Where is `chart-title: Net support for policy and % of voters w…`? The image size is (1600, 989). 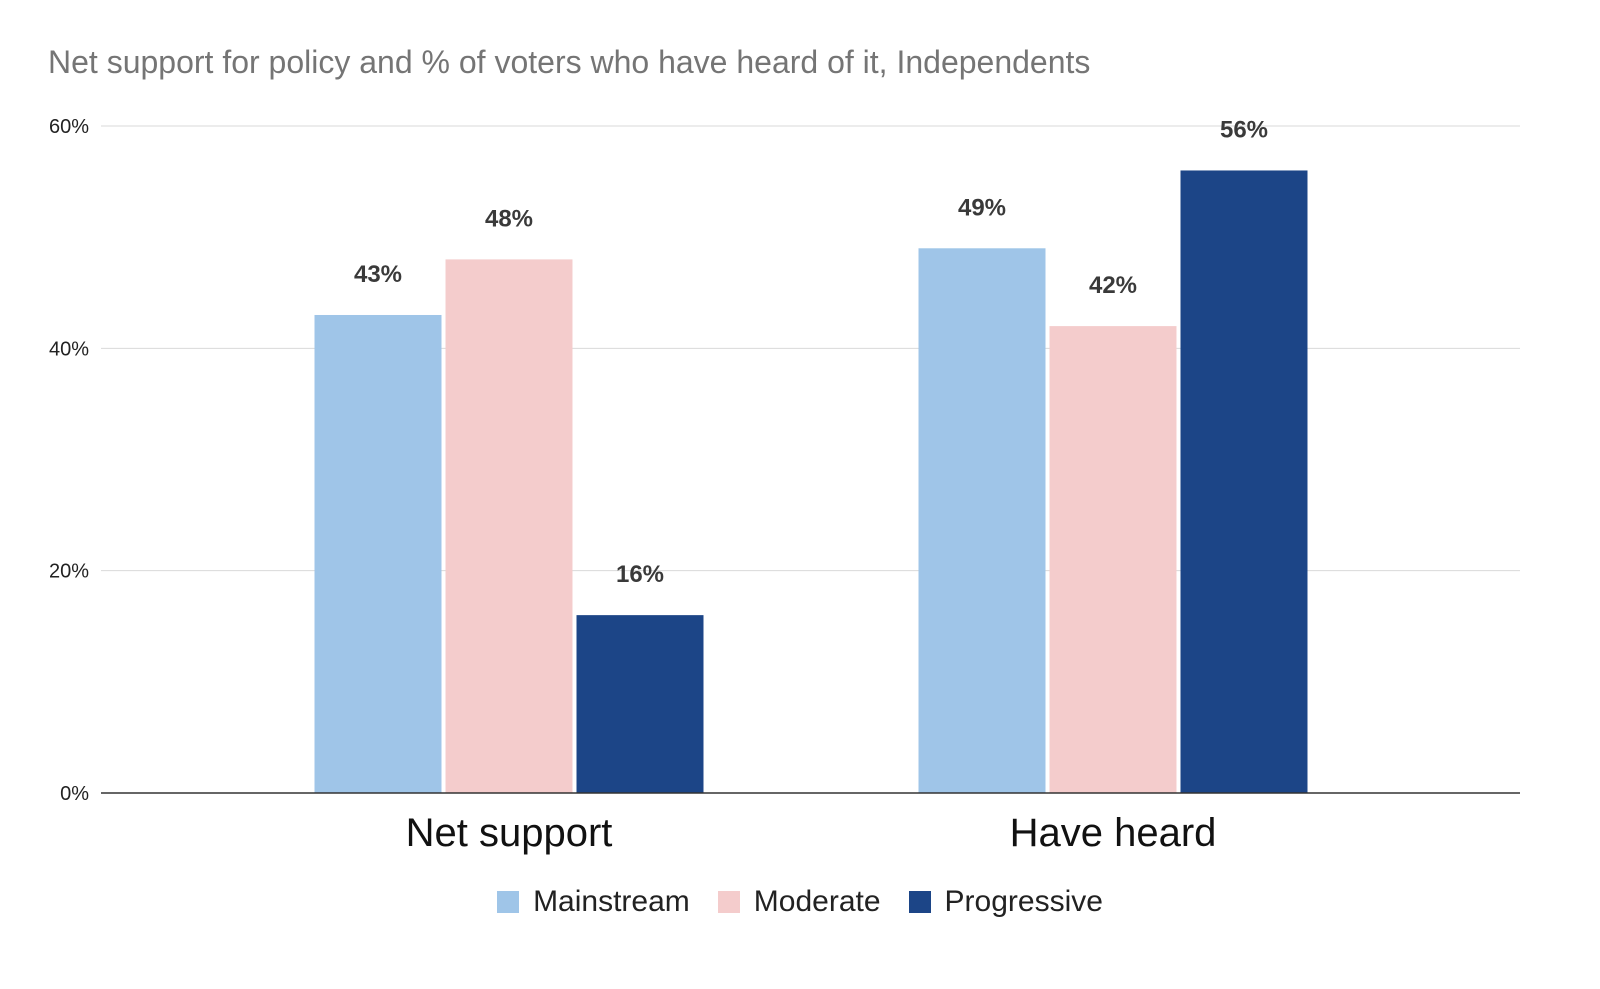 chart-title: Net support for policy and % of voters w… is located at coordinates (569, 62).